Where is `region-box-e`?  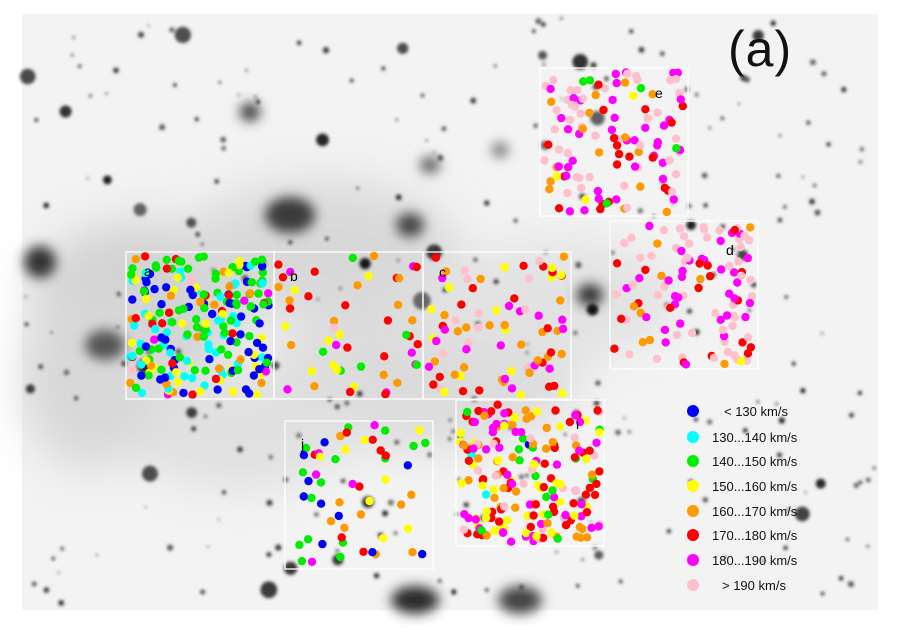 region-box-e is located at coordinates (614, 142).